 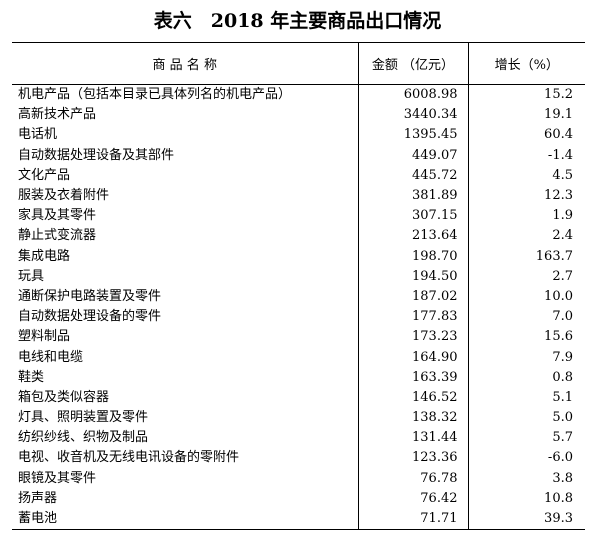 I want to click on table-cell: 高新技术产品, so click(x=57, y=115).